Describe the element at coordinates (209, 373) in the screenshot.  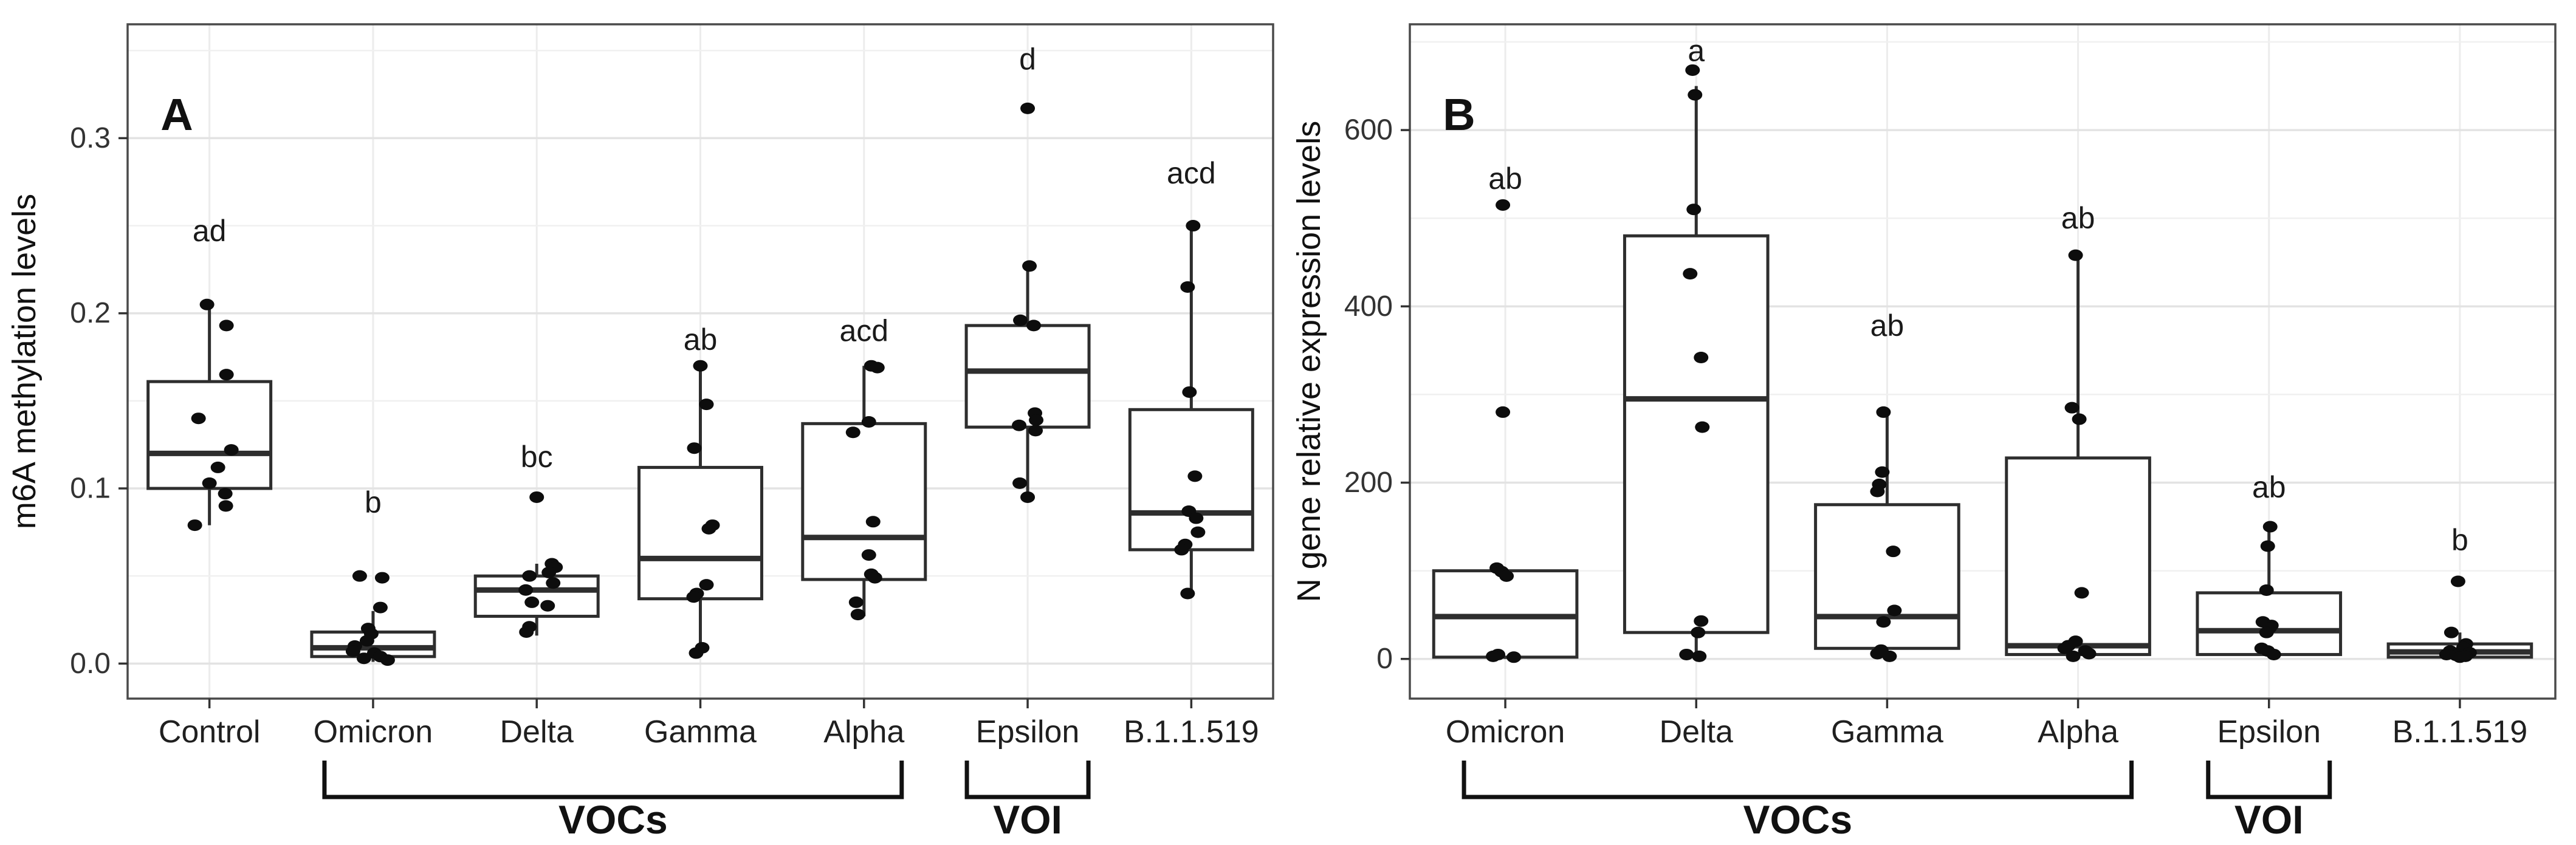
I see `boxplot-group-Control: ad` at that location.